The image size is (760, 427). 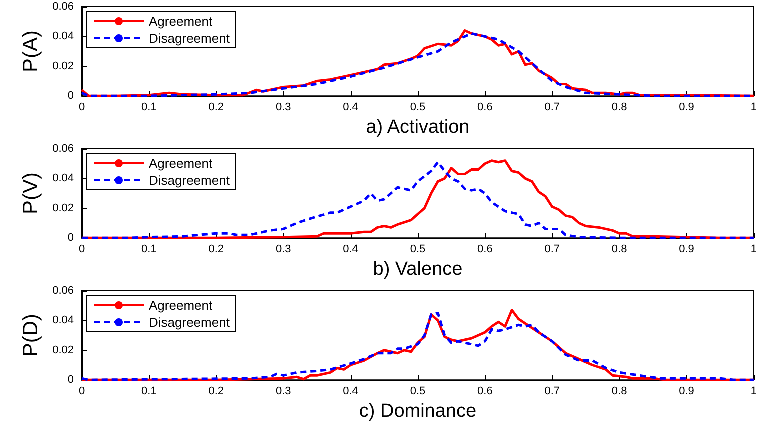 What do you see at coordinates (418, 127) in the screenshot?
I see `x-axis-title: a) Activation` at bounding box center [418, 127].